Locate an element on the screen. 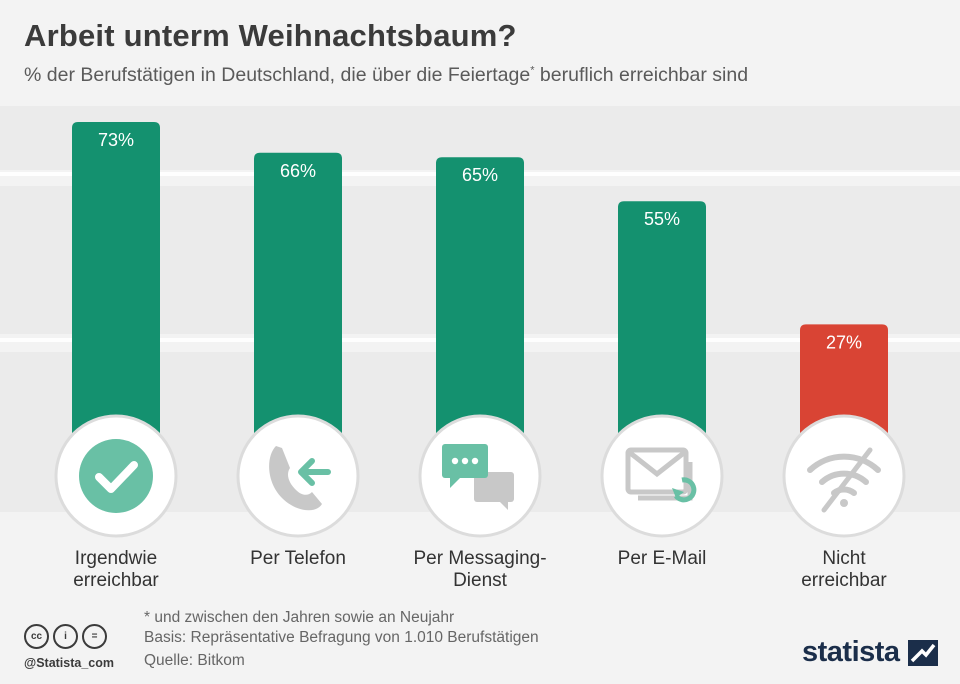 This screenshot has width=960, height=684. subtitle-text-end: beruflich erreichbar sind is located at coordinates (641, 75).